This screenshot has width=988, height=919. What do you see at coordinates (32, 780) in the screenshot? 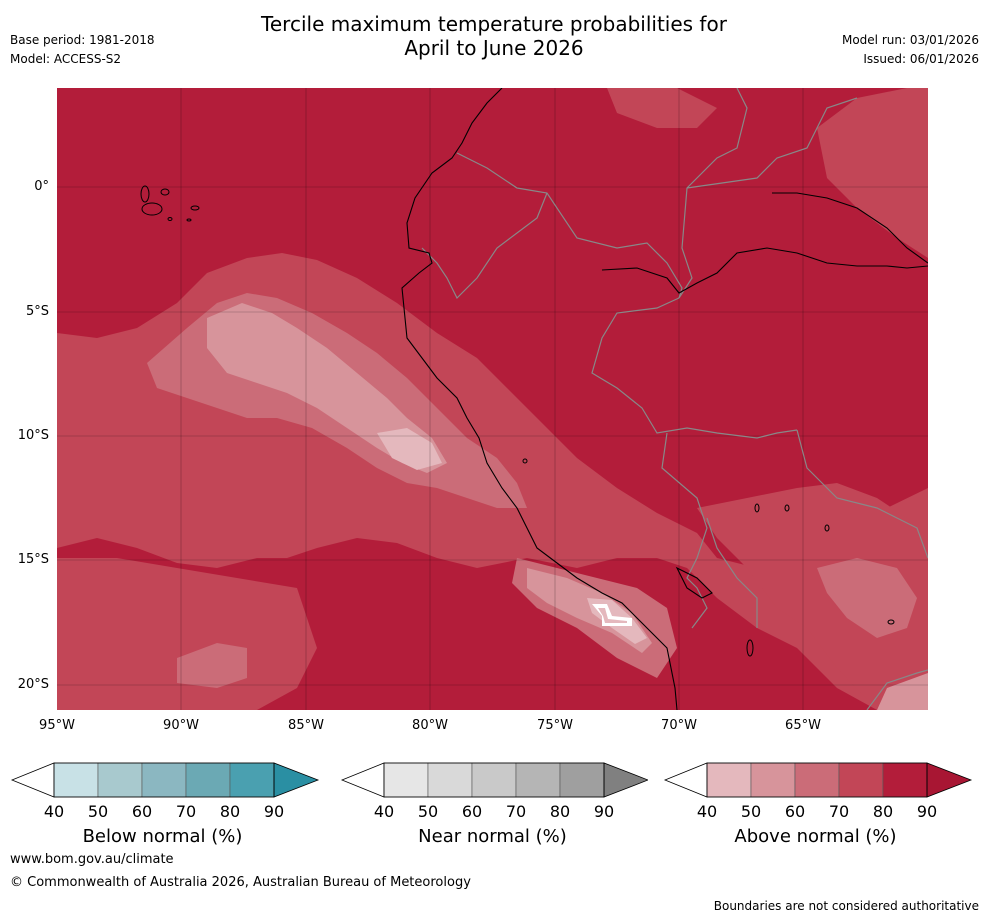
I see `colorbar-below-extend-low` at bounding box center [32, 780].